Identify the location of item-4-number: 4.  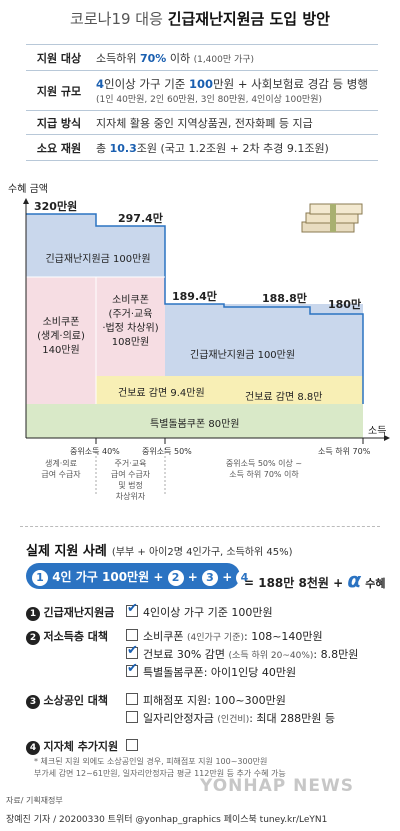
(33, 748).